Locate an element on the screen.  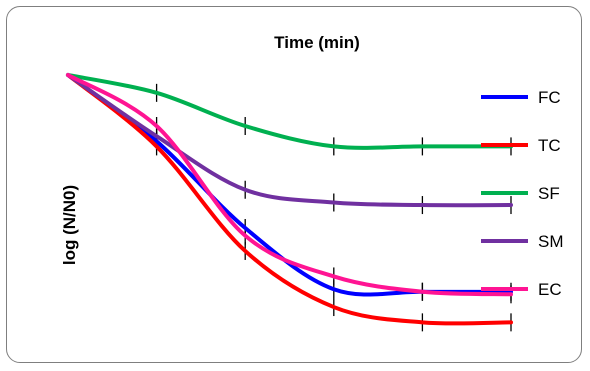
chart-title: Time (min) is located at coordinates (317, 42).